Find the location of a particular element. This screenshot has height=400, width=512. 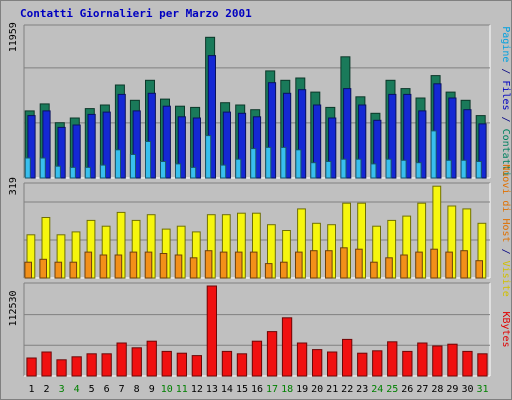

x-tick-label-day-14: 14 is located at coordinates (227, 389).